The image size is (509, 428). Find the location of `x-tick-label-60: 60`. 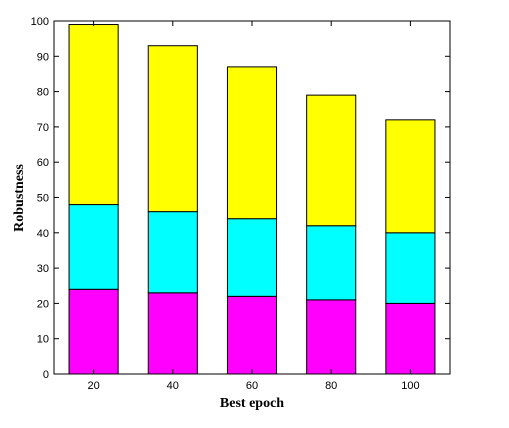

x-tick-label-60: 60 is located at coordinates (252, 386).